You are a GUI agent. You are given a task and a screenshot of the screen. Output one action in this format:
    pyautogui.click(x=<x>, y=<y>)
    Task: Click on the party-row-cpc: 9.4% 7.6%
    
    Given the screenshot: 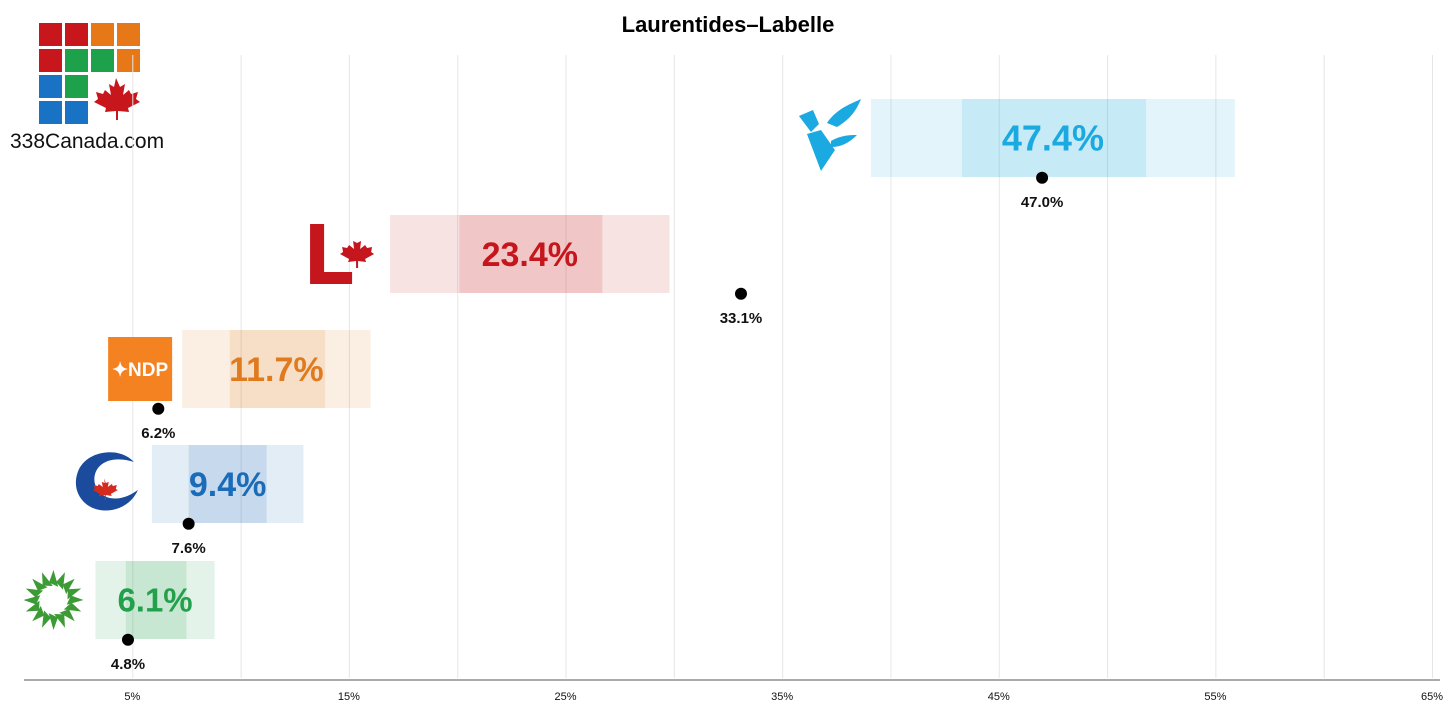 What is the action you would take?
    pyautogui.click(x=189, y=501)
    